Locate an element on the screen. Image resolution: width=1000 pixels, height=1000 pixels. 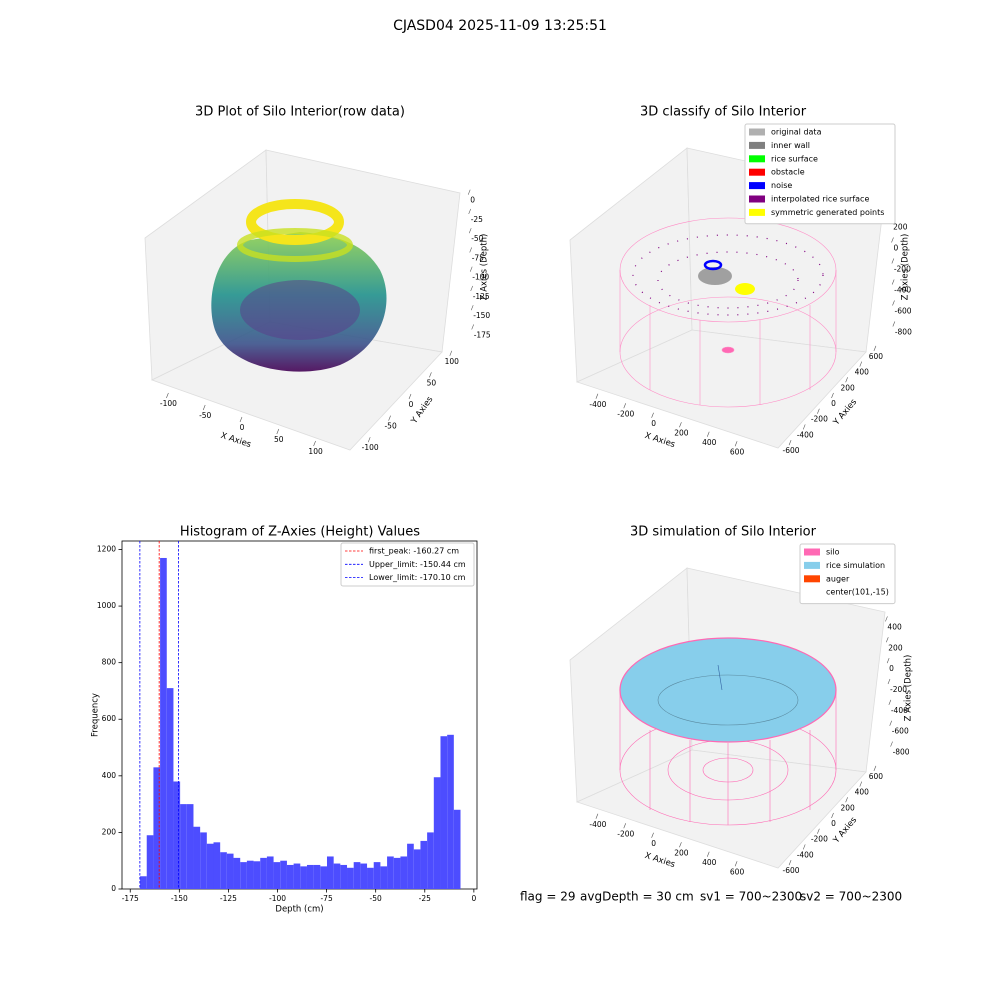
legend-label: first_peak: -160.27 cm is located at coordinates (414, 551).